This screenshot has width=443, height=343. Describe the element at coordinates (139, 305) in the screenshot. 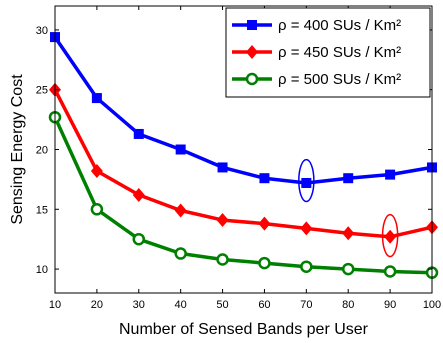

I see `x-tick-label: 30` at that location.